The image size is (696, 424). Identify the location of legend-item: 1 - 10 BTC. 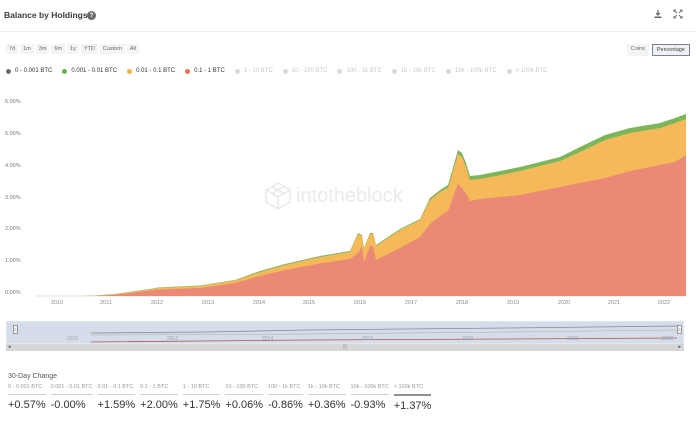
(253, 71).